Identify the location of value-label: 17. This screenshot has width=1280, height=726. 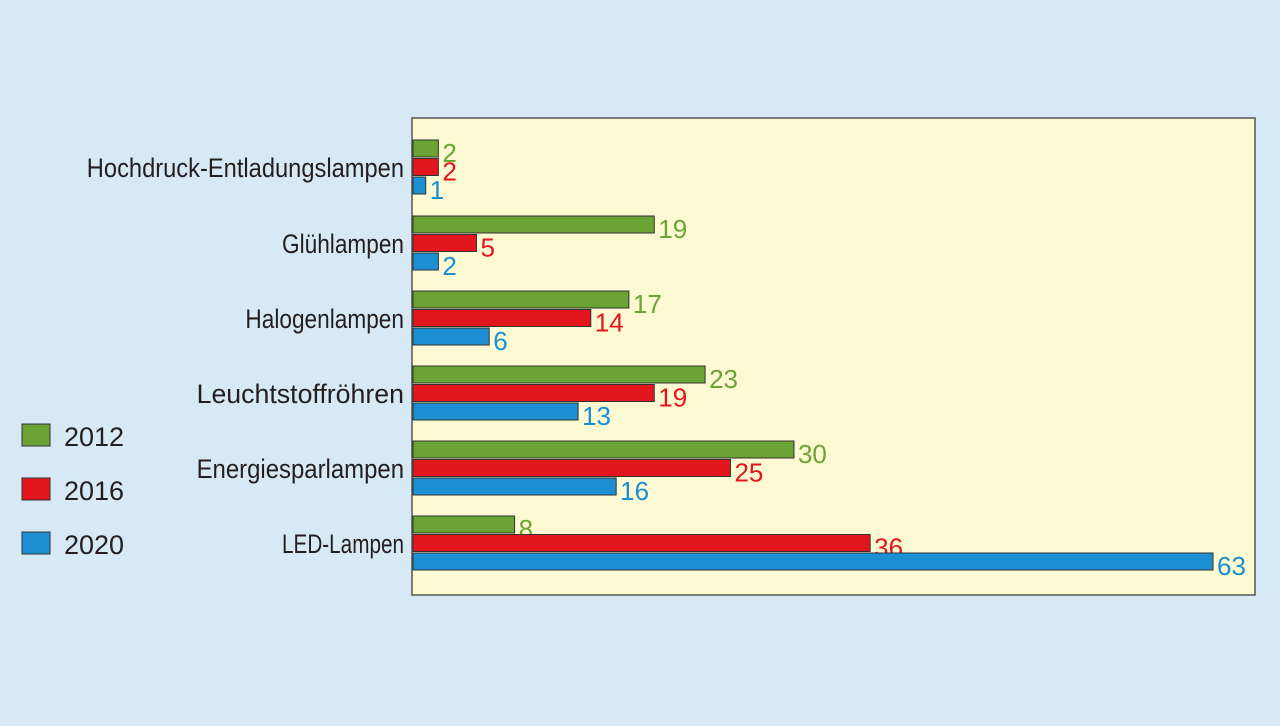
(647, 304).